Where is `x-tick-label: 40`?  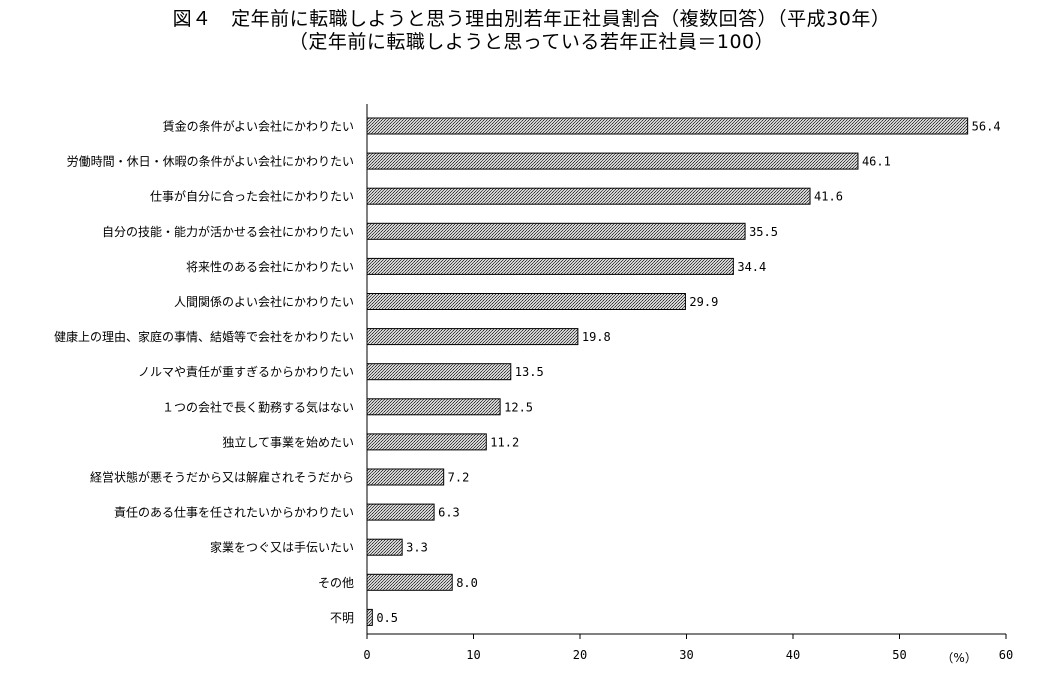 x-tick-label: 40 is located at coordinates (793, 655).